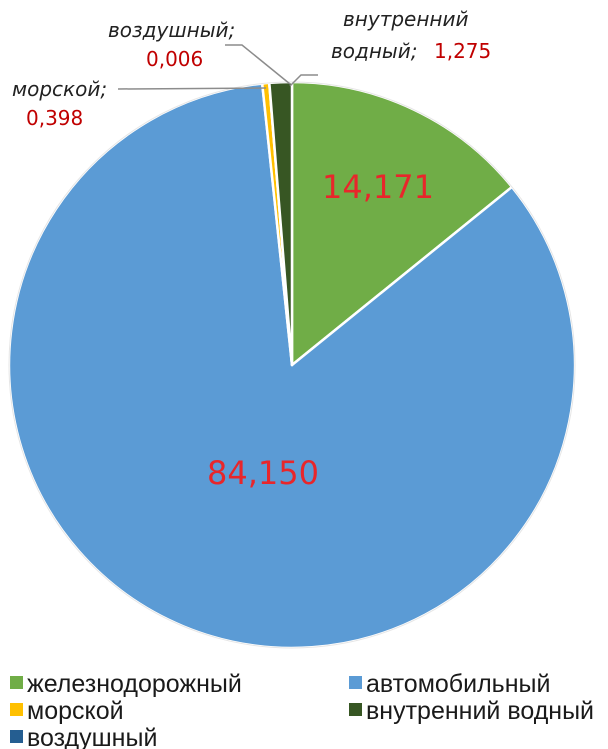  I want to click on callout-value-sea: 0,398, so click(54, 118).